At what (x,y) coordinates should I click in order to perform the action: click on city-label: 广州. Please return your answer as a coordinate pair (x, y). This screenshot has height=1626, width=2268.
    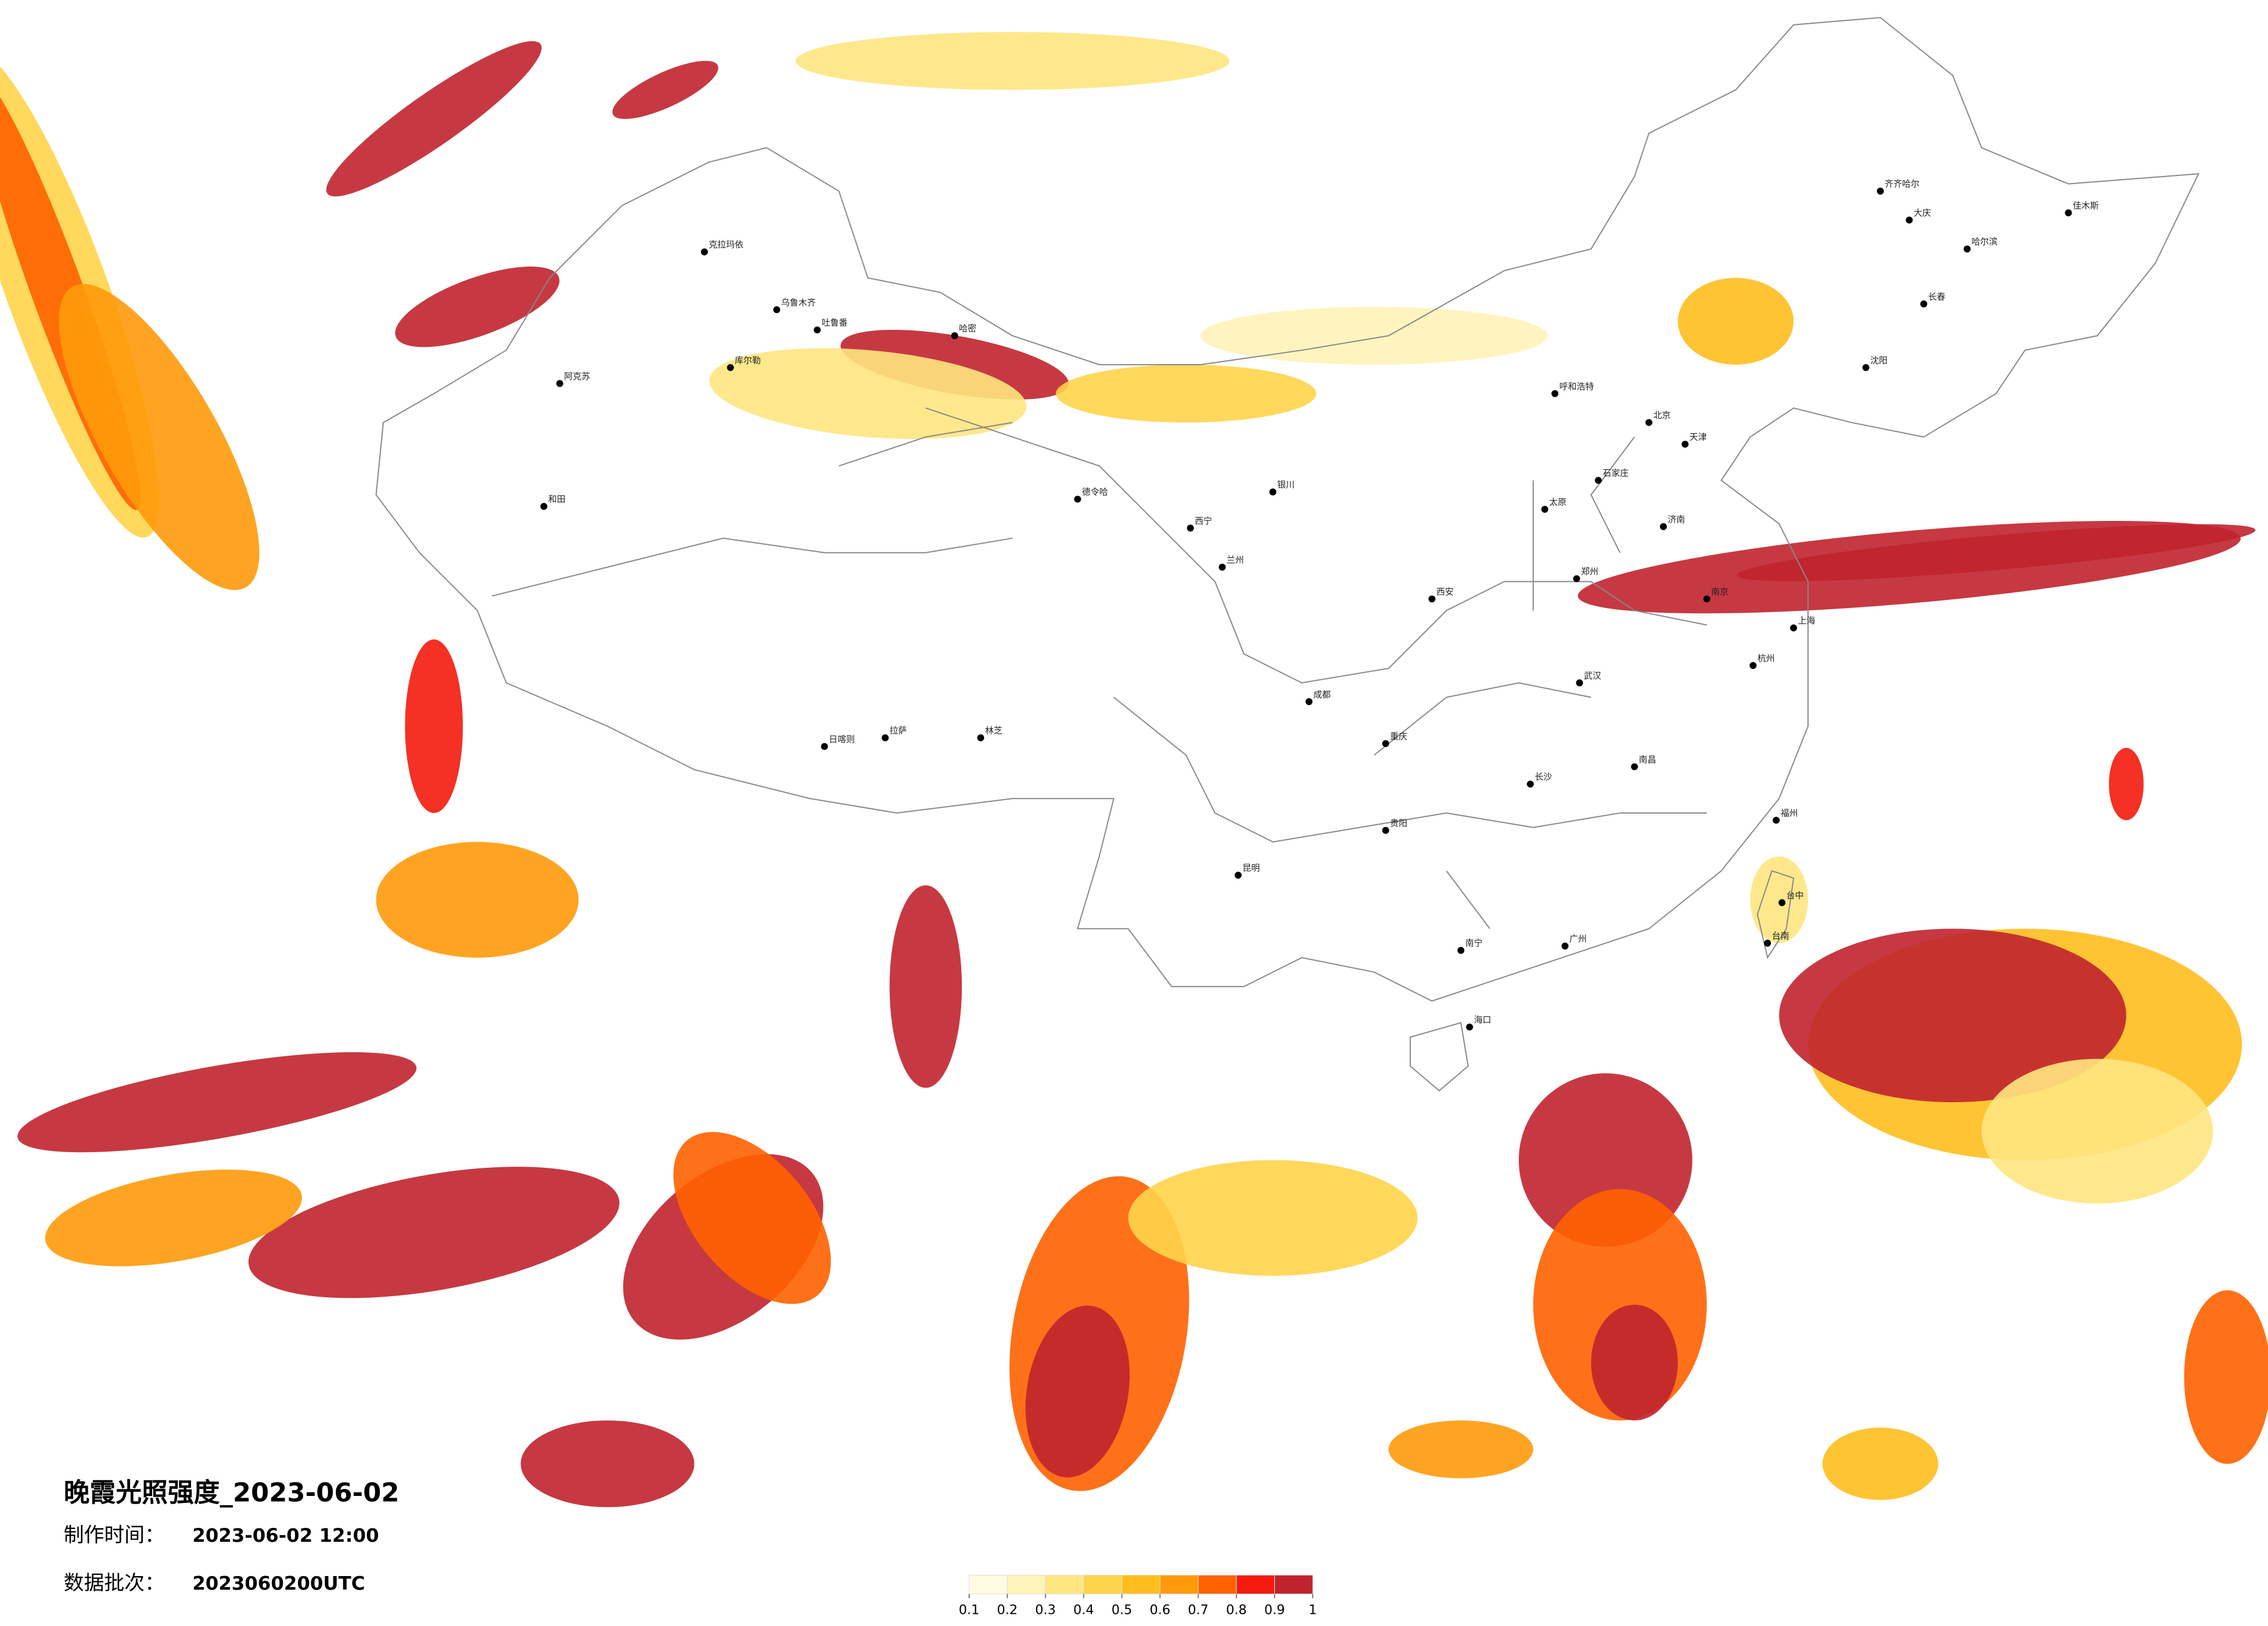
    Looking at the image, I should click on (1578, 939).